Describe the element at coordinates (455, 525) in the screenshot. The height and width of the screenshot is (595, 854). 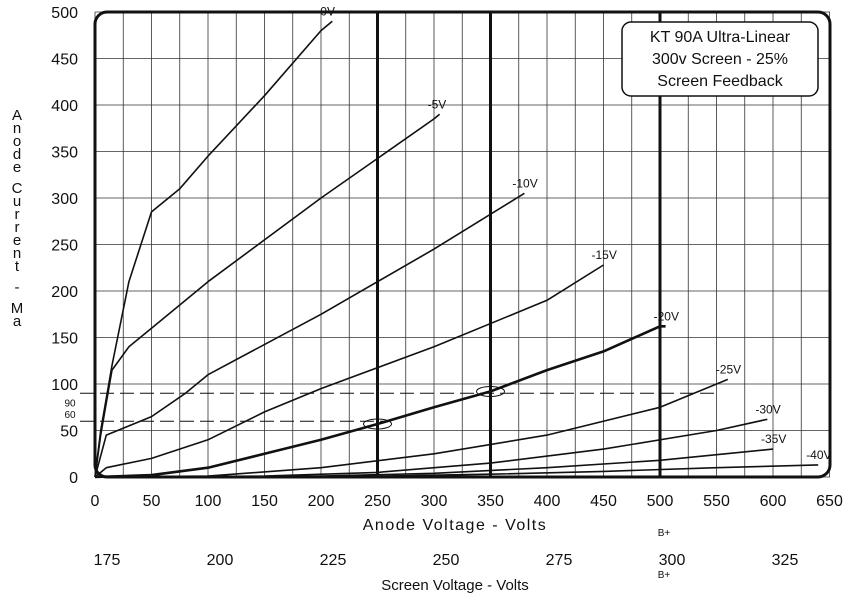
I see `x-axis-title: Anode Voltage - Volts` at that location.